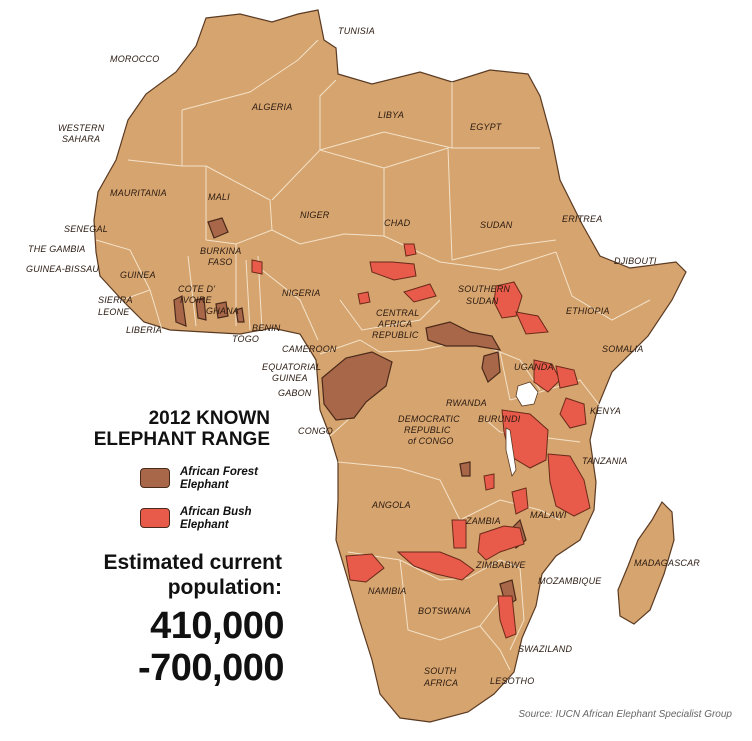 Image resolution: width=752 pixels, height=741 pixels. I want to click on legend-item-bush: African Bush Elephant, so click(215, 519).